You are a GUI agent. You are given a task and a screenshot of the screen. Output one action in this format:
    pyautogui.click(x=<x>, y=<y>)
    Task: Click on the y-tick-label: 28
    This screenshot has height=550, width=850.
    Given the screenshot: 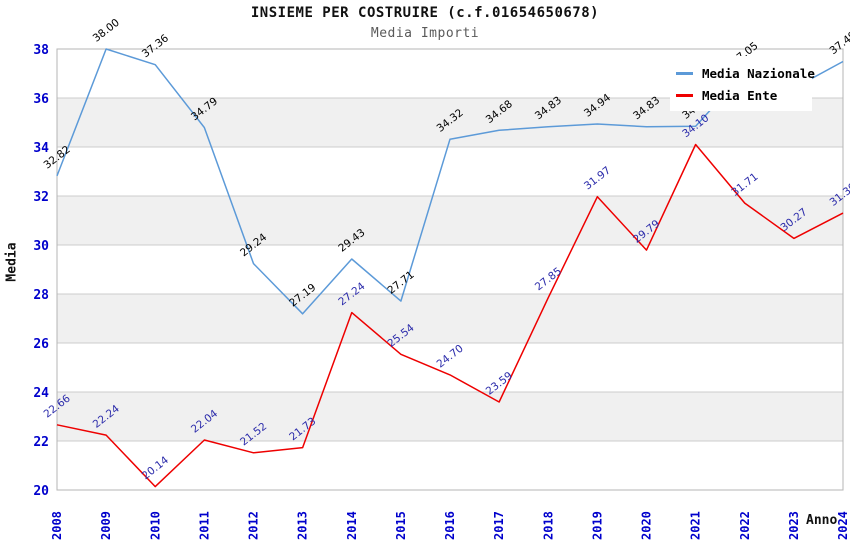 What is the action you would take?
    pyautogui.click(x=41, y=295)
    